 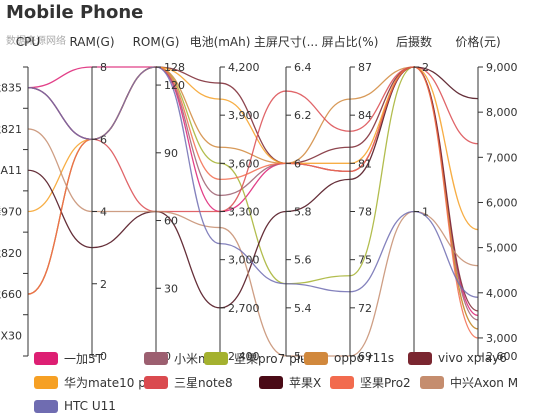 What do you see at coordinates (244, 308) in the screenshot?
I see `axis-tick-label: 2,700` at bounding box center [244, 308].